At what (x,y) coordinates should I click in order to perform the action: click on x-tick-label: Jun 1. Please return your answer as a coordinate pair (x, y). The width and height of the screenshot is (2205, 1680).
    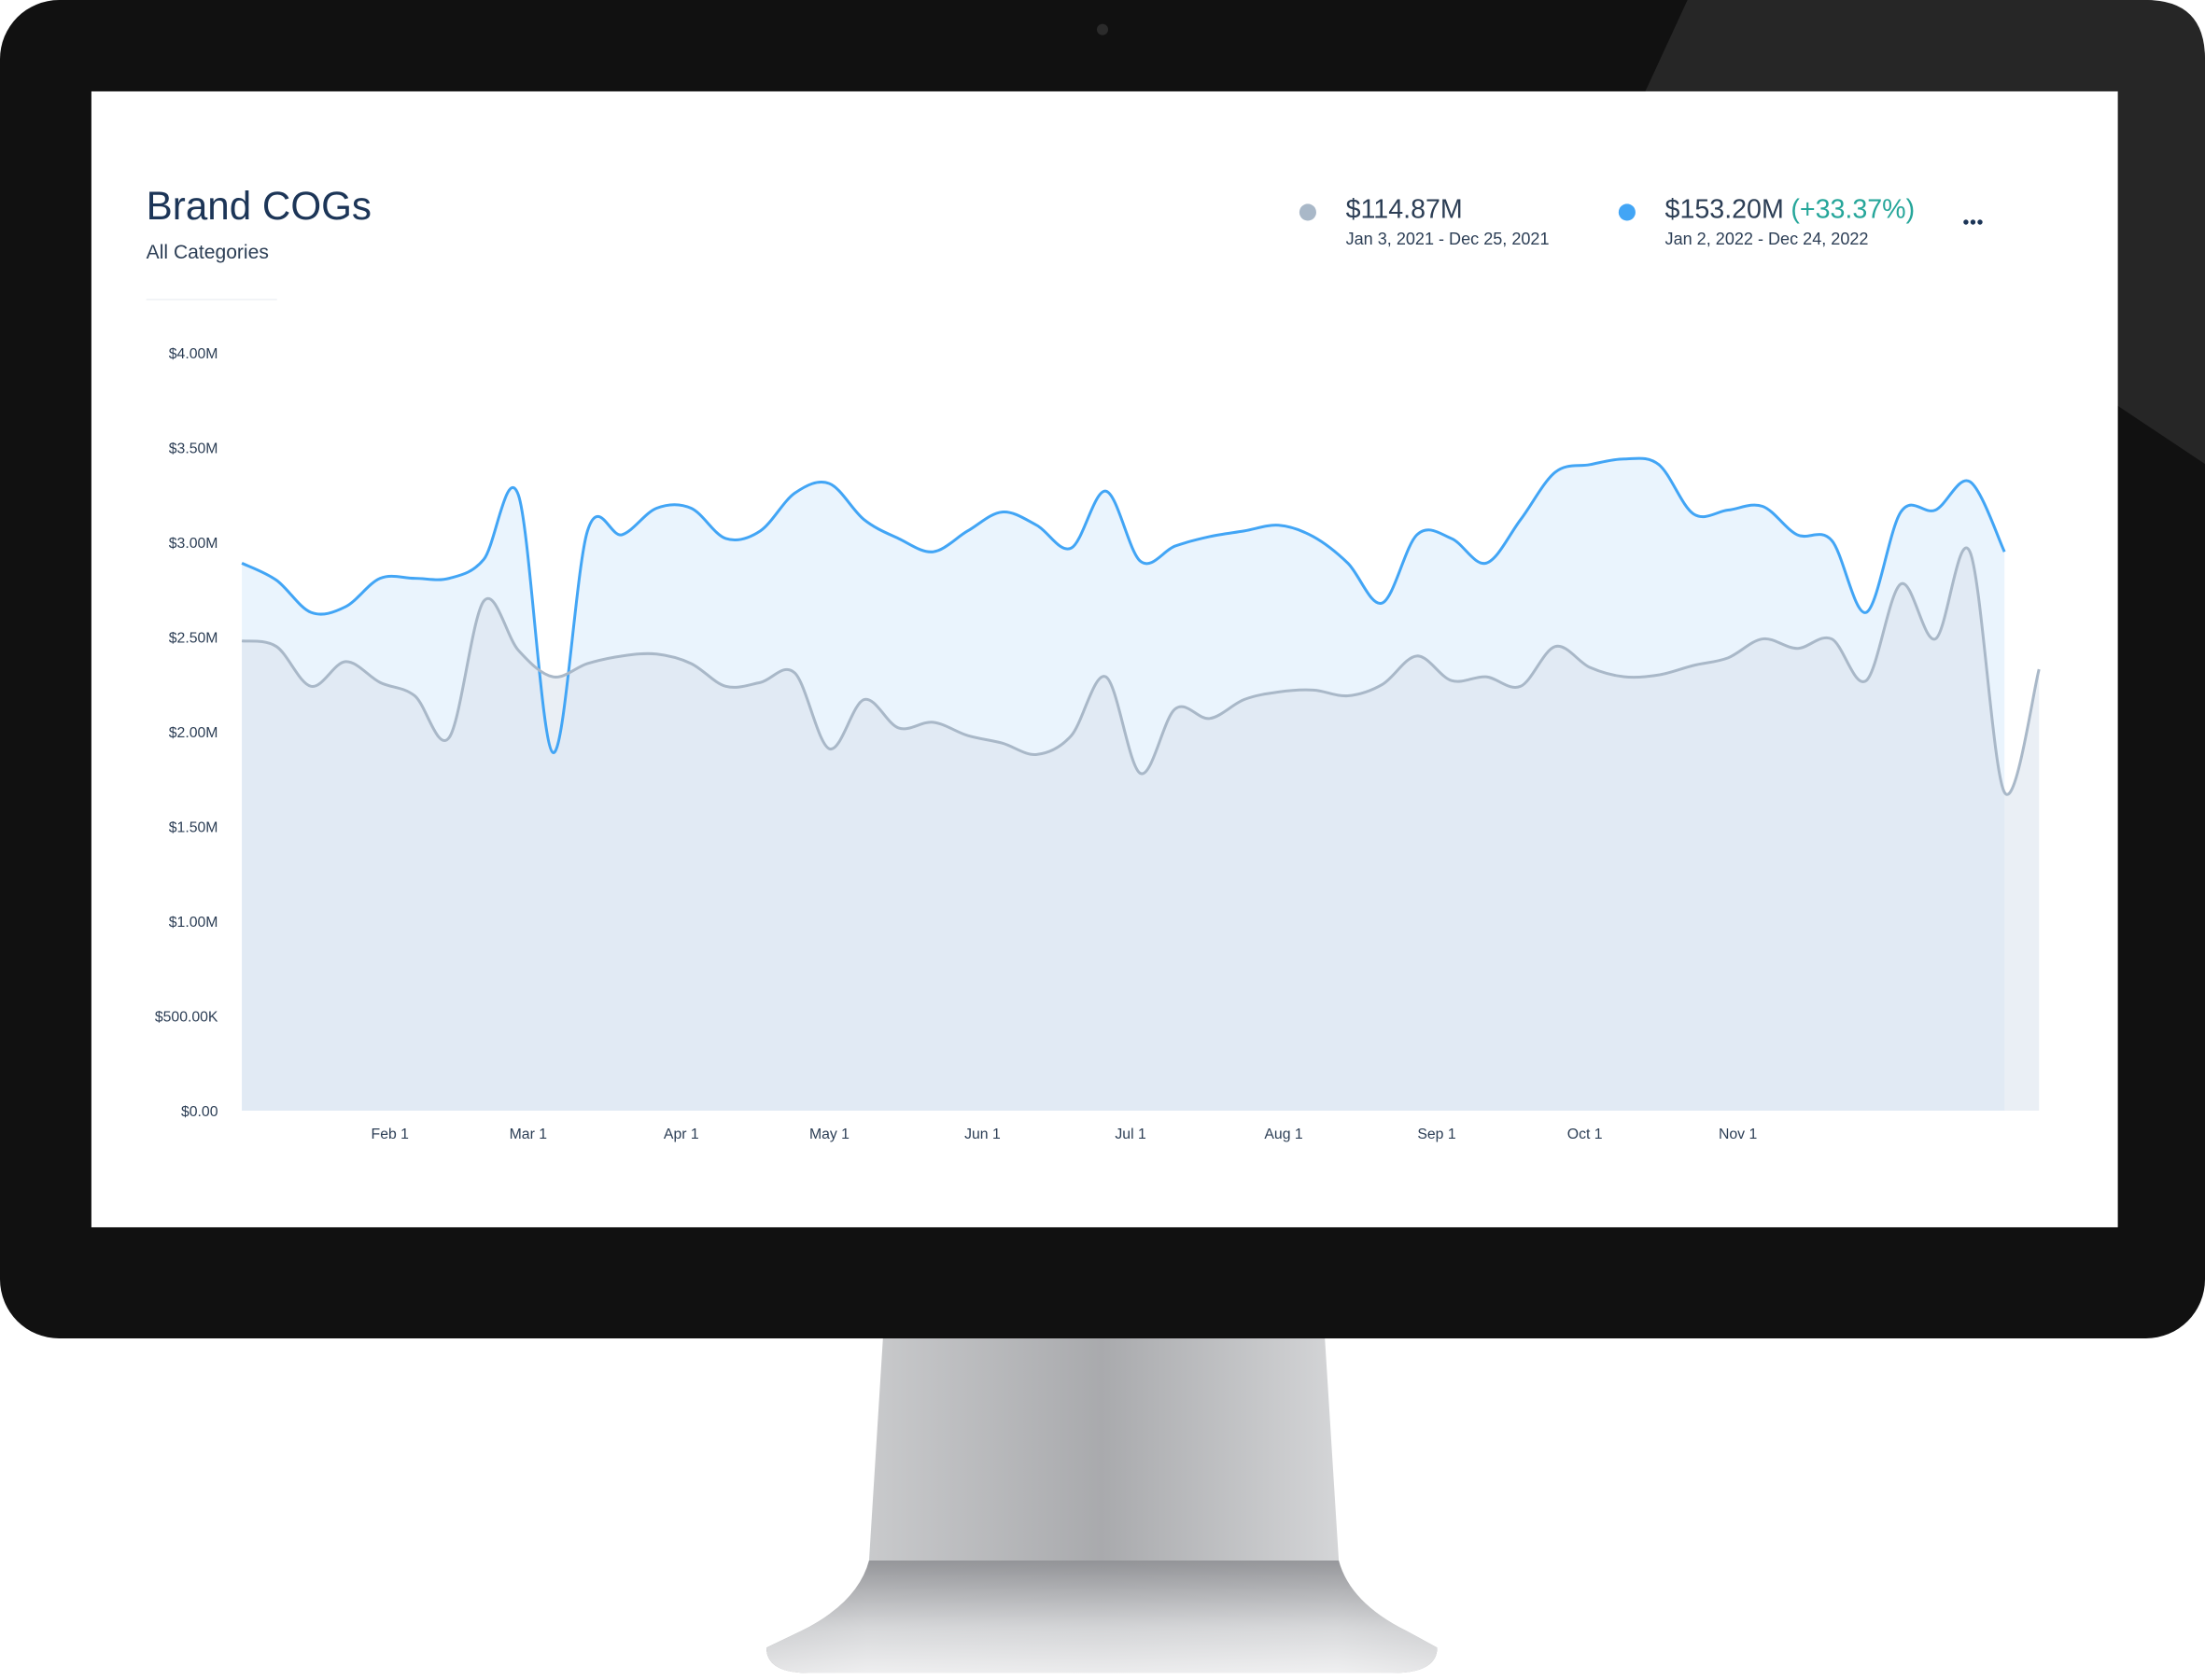
    Looking at the image, I should click on (983, 1134).